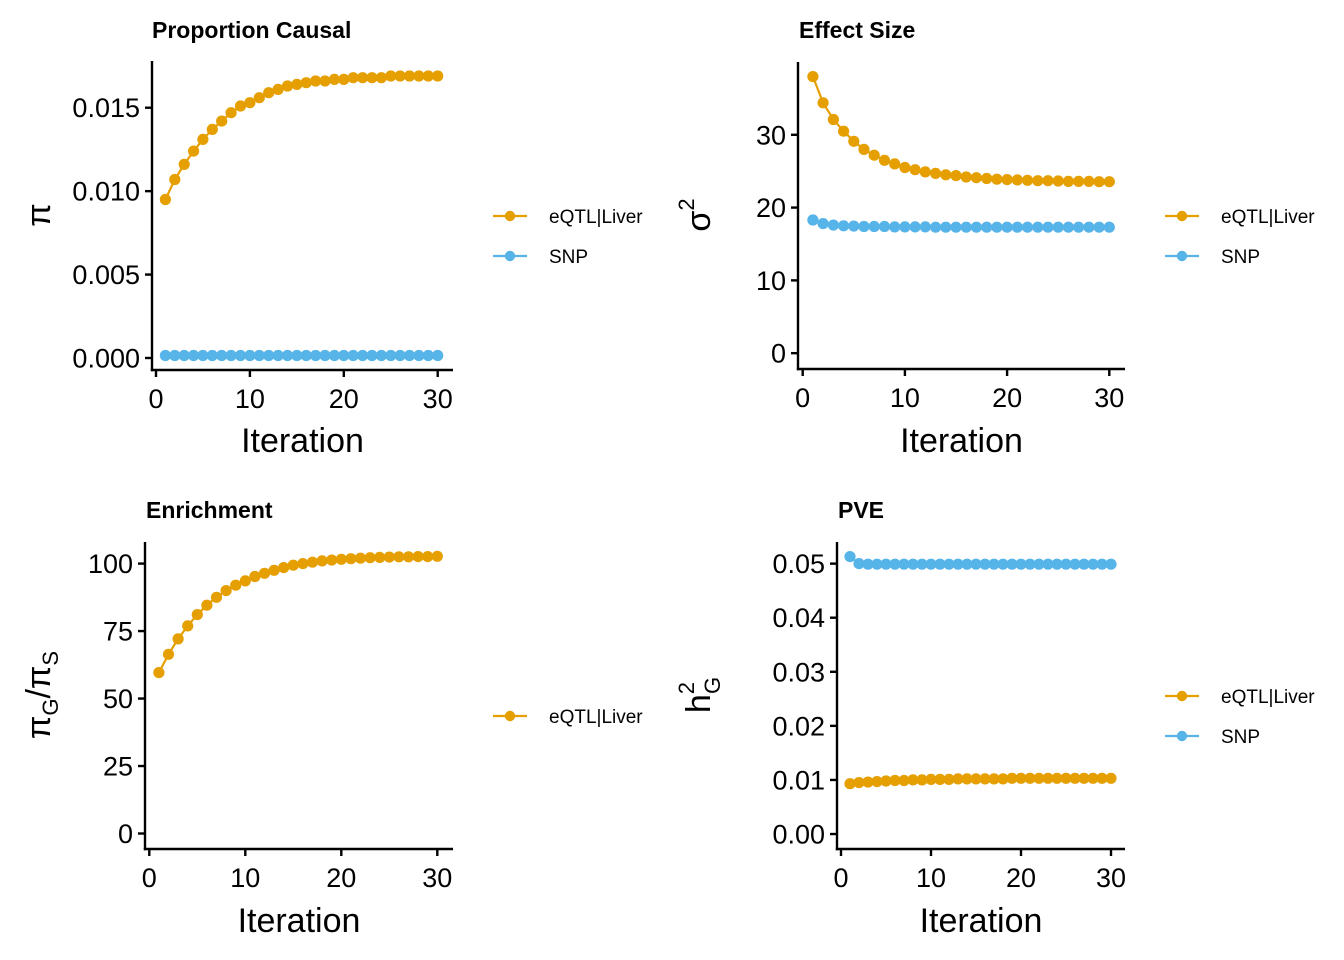 This screenshot has width=1344, height=960. What do you see at coordinates (106, 108) in the screenshot?
I see `y-tick-label: 0.015` at bounding box center [106, 108].